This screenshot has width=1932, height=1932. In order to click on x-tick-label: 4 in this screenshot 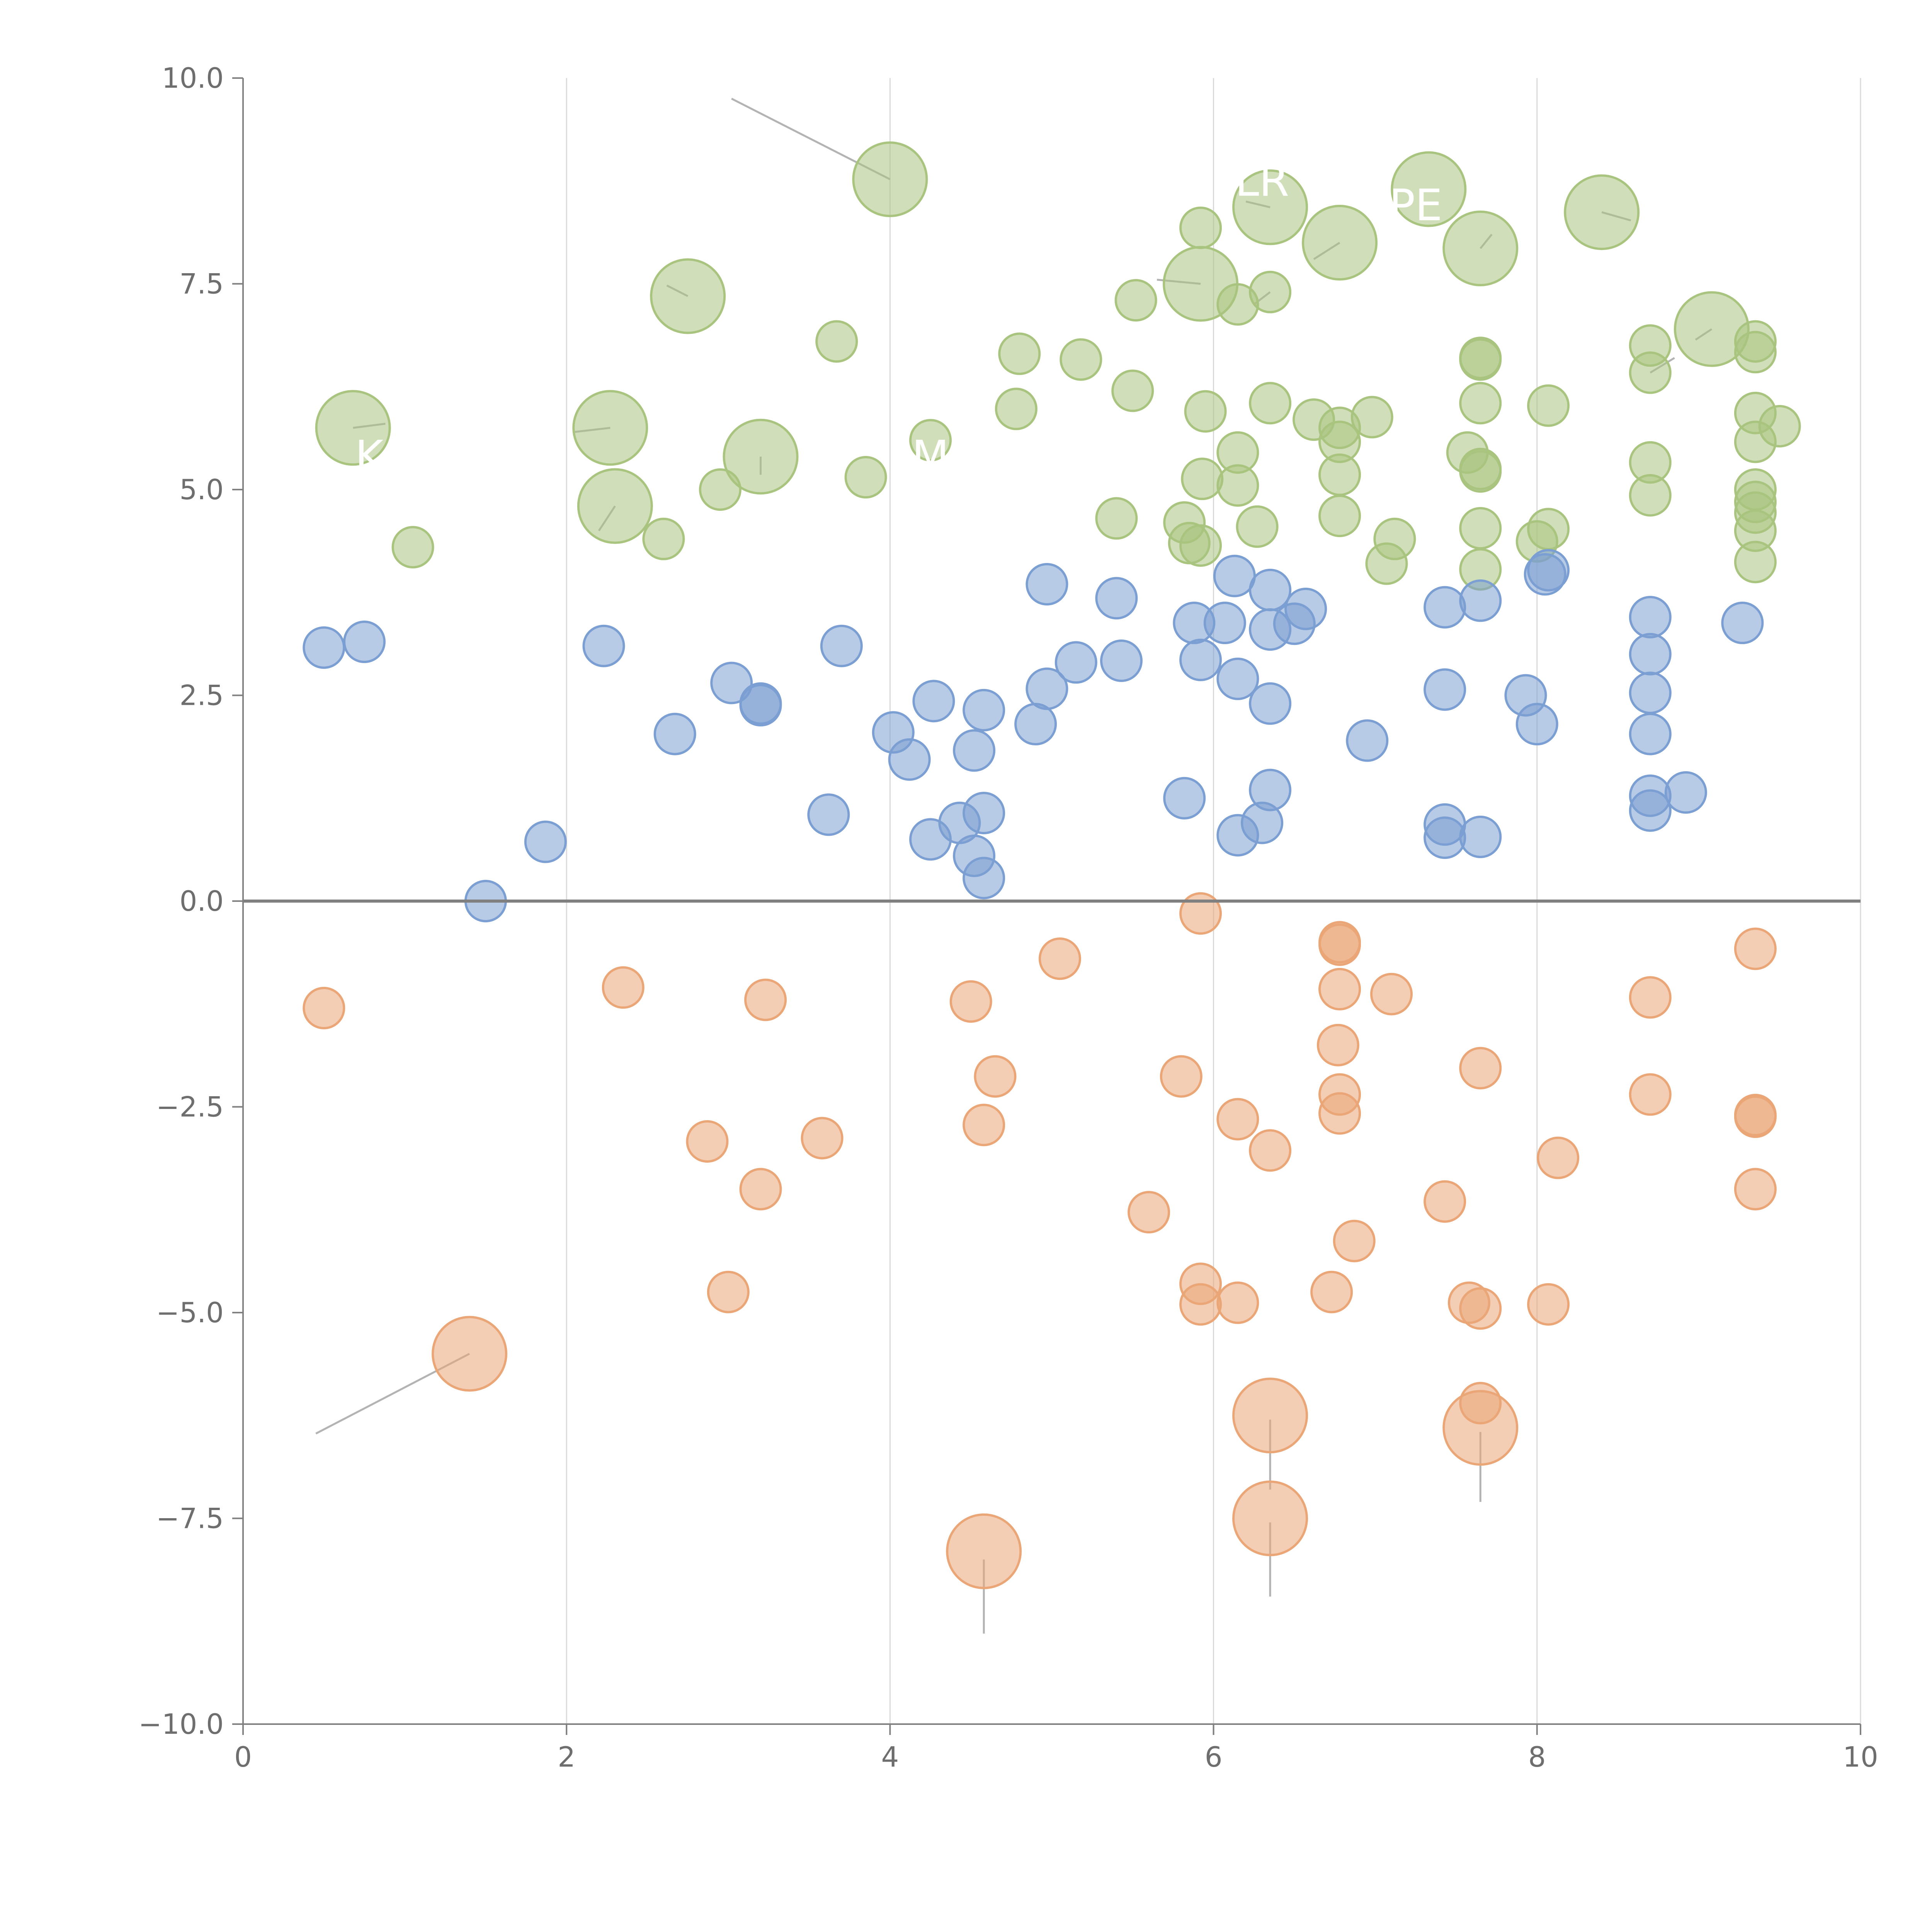, I will do `click(890, 1757)`.